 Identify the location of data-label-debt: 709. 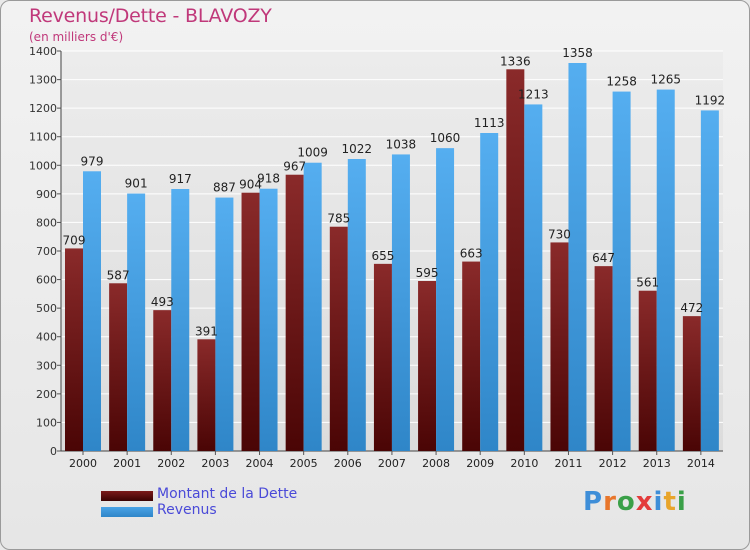
(74, 240).